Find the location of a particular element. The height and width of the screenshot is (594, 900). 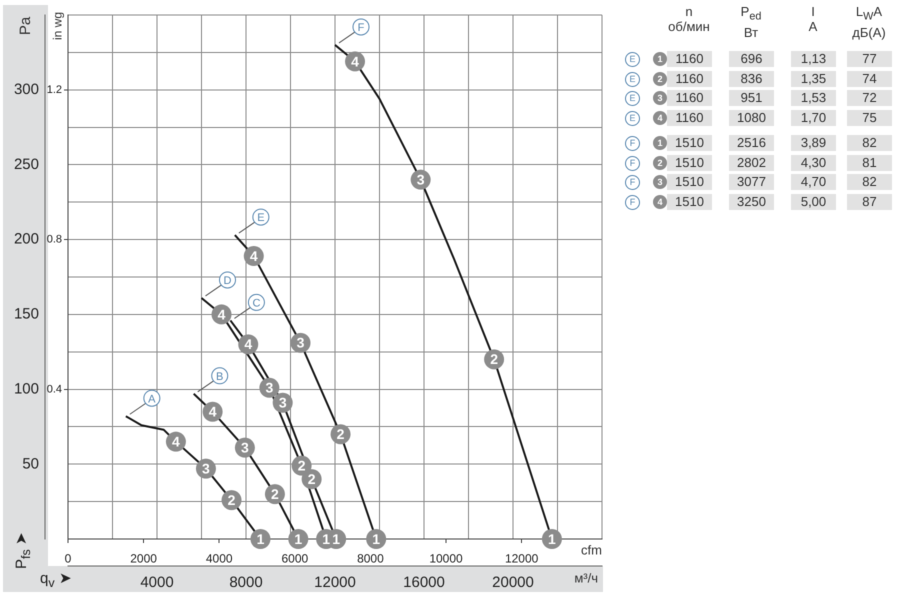

data-label: 74 is located at coordinates (869, 78).